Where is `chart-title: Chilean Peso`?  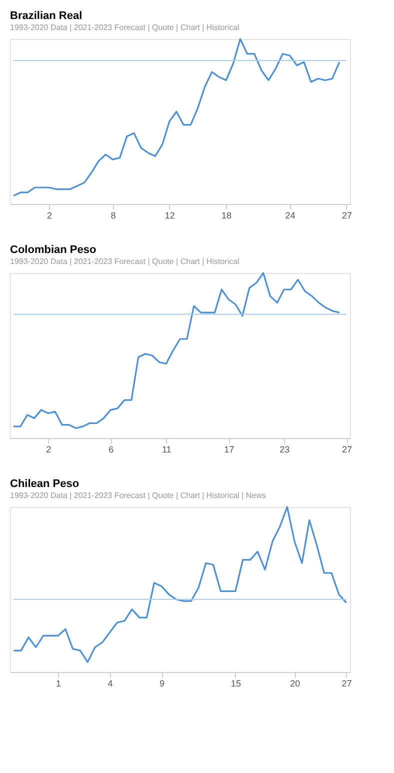
chart-title: Chilean Peso is located at coordinates (45, 484).